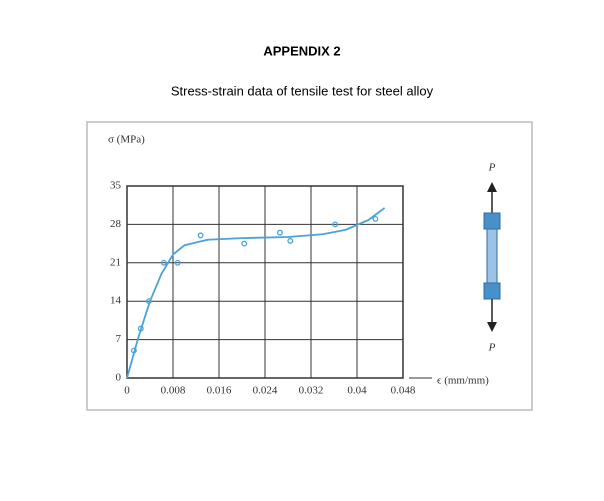 This screenshot has height=501, width=604. Describe the element at coordinates (127, 391) in the screenshot. I see `x-tick-label: 0` at that location.